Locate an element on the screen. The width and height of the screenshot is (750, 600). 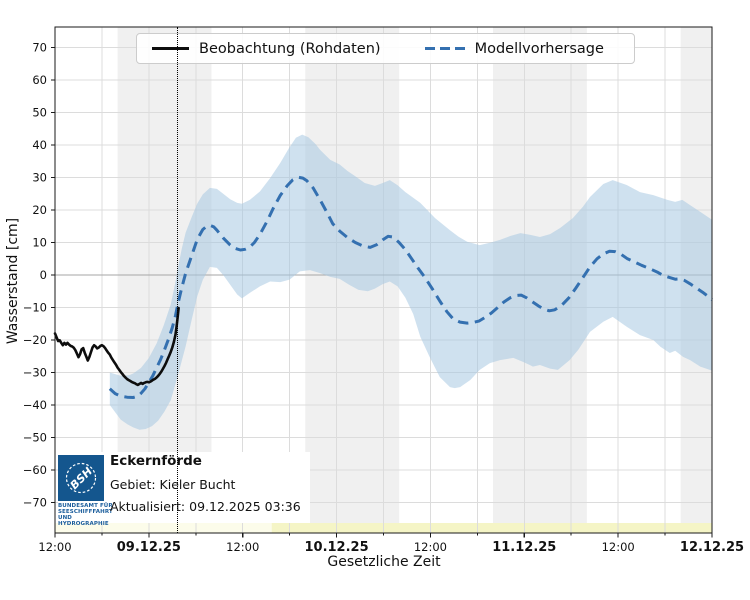
legend-forecast-label: Modellvorhersage is located at coordinates (539, 48).